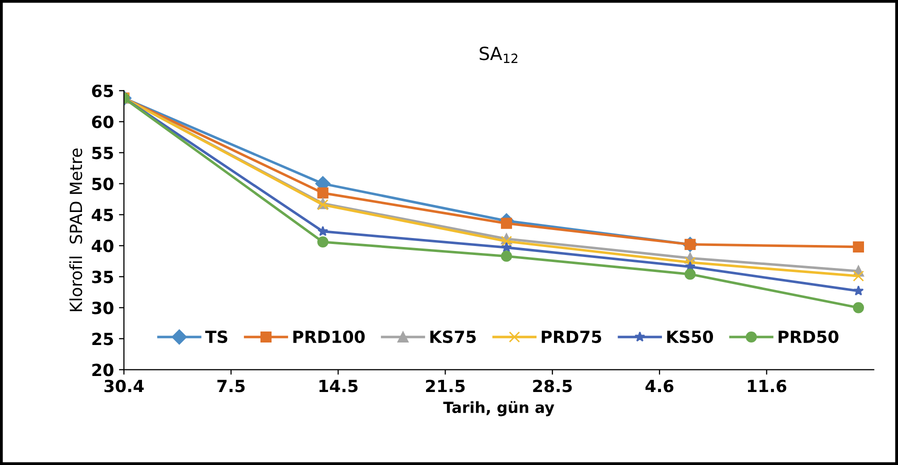 This screenshot has height=465, width=898. Describe the element at coordinates (660, 386) in the screenshot. I see `x-tick-label: 4.6` at that location.